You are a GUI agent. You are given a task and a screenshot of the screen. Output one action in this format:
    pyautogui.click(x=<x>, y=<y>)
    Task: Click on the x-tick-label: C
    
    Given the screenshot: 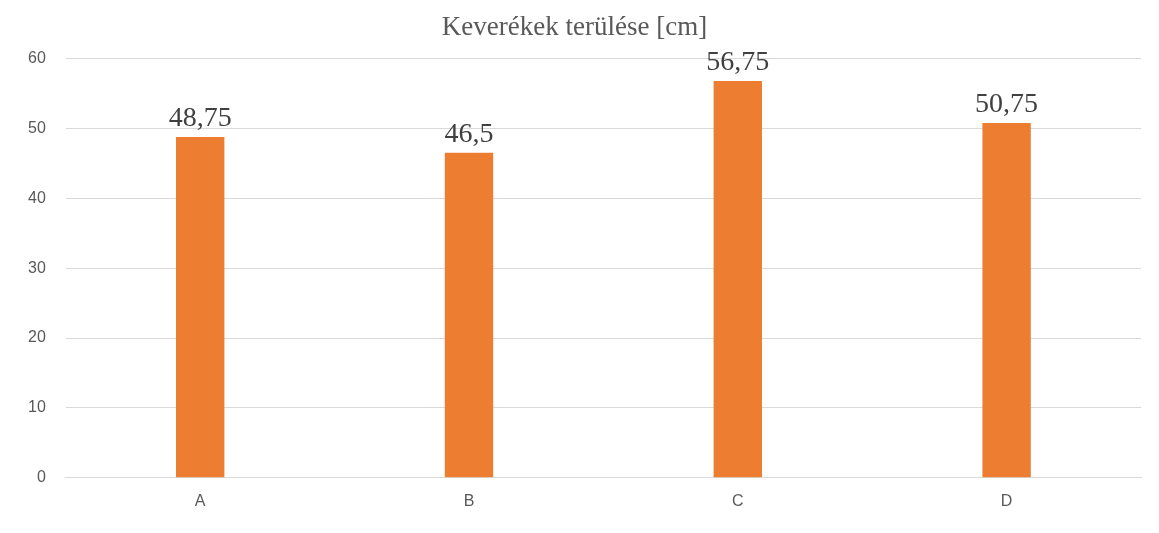 What is the action you would take?
    pyautogui.click(x=738, y=500)
    